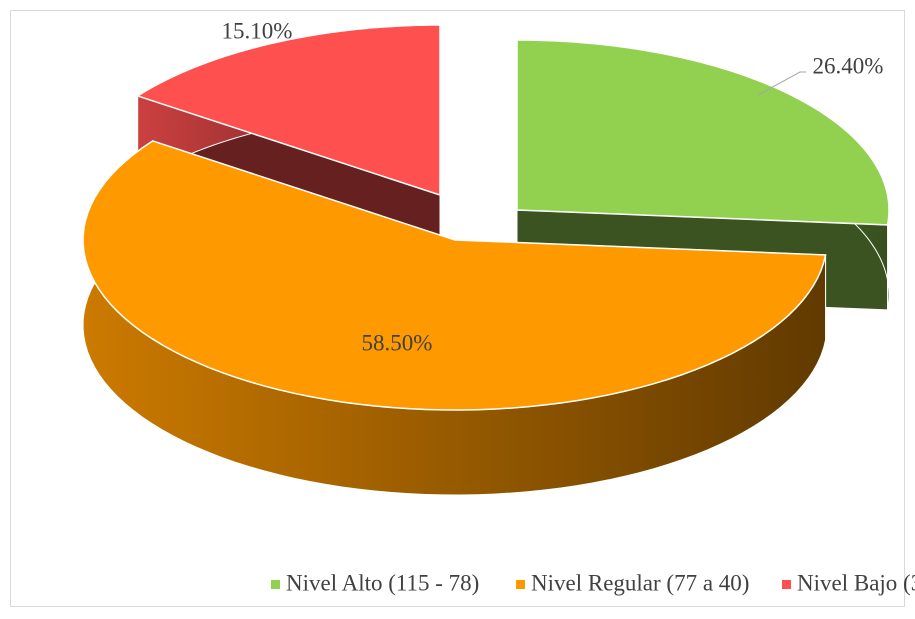 The width and height of the screenshot is (915, 619). I want to click on legend-label: Nivel Alto (115 - 78), so click(382, 582).